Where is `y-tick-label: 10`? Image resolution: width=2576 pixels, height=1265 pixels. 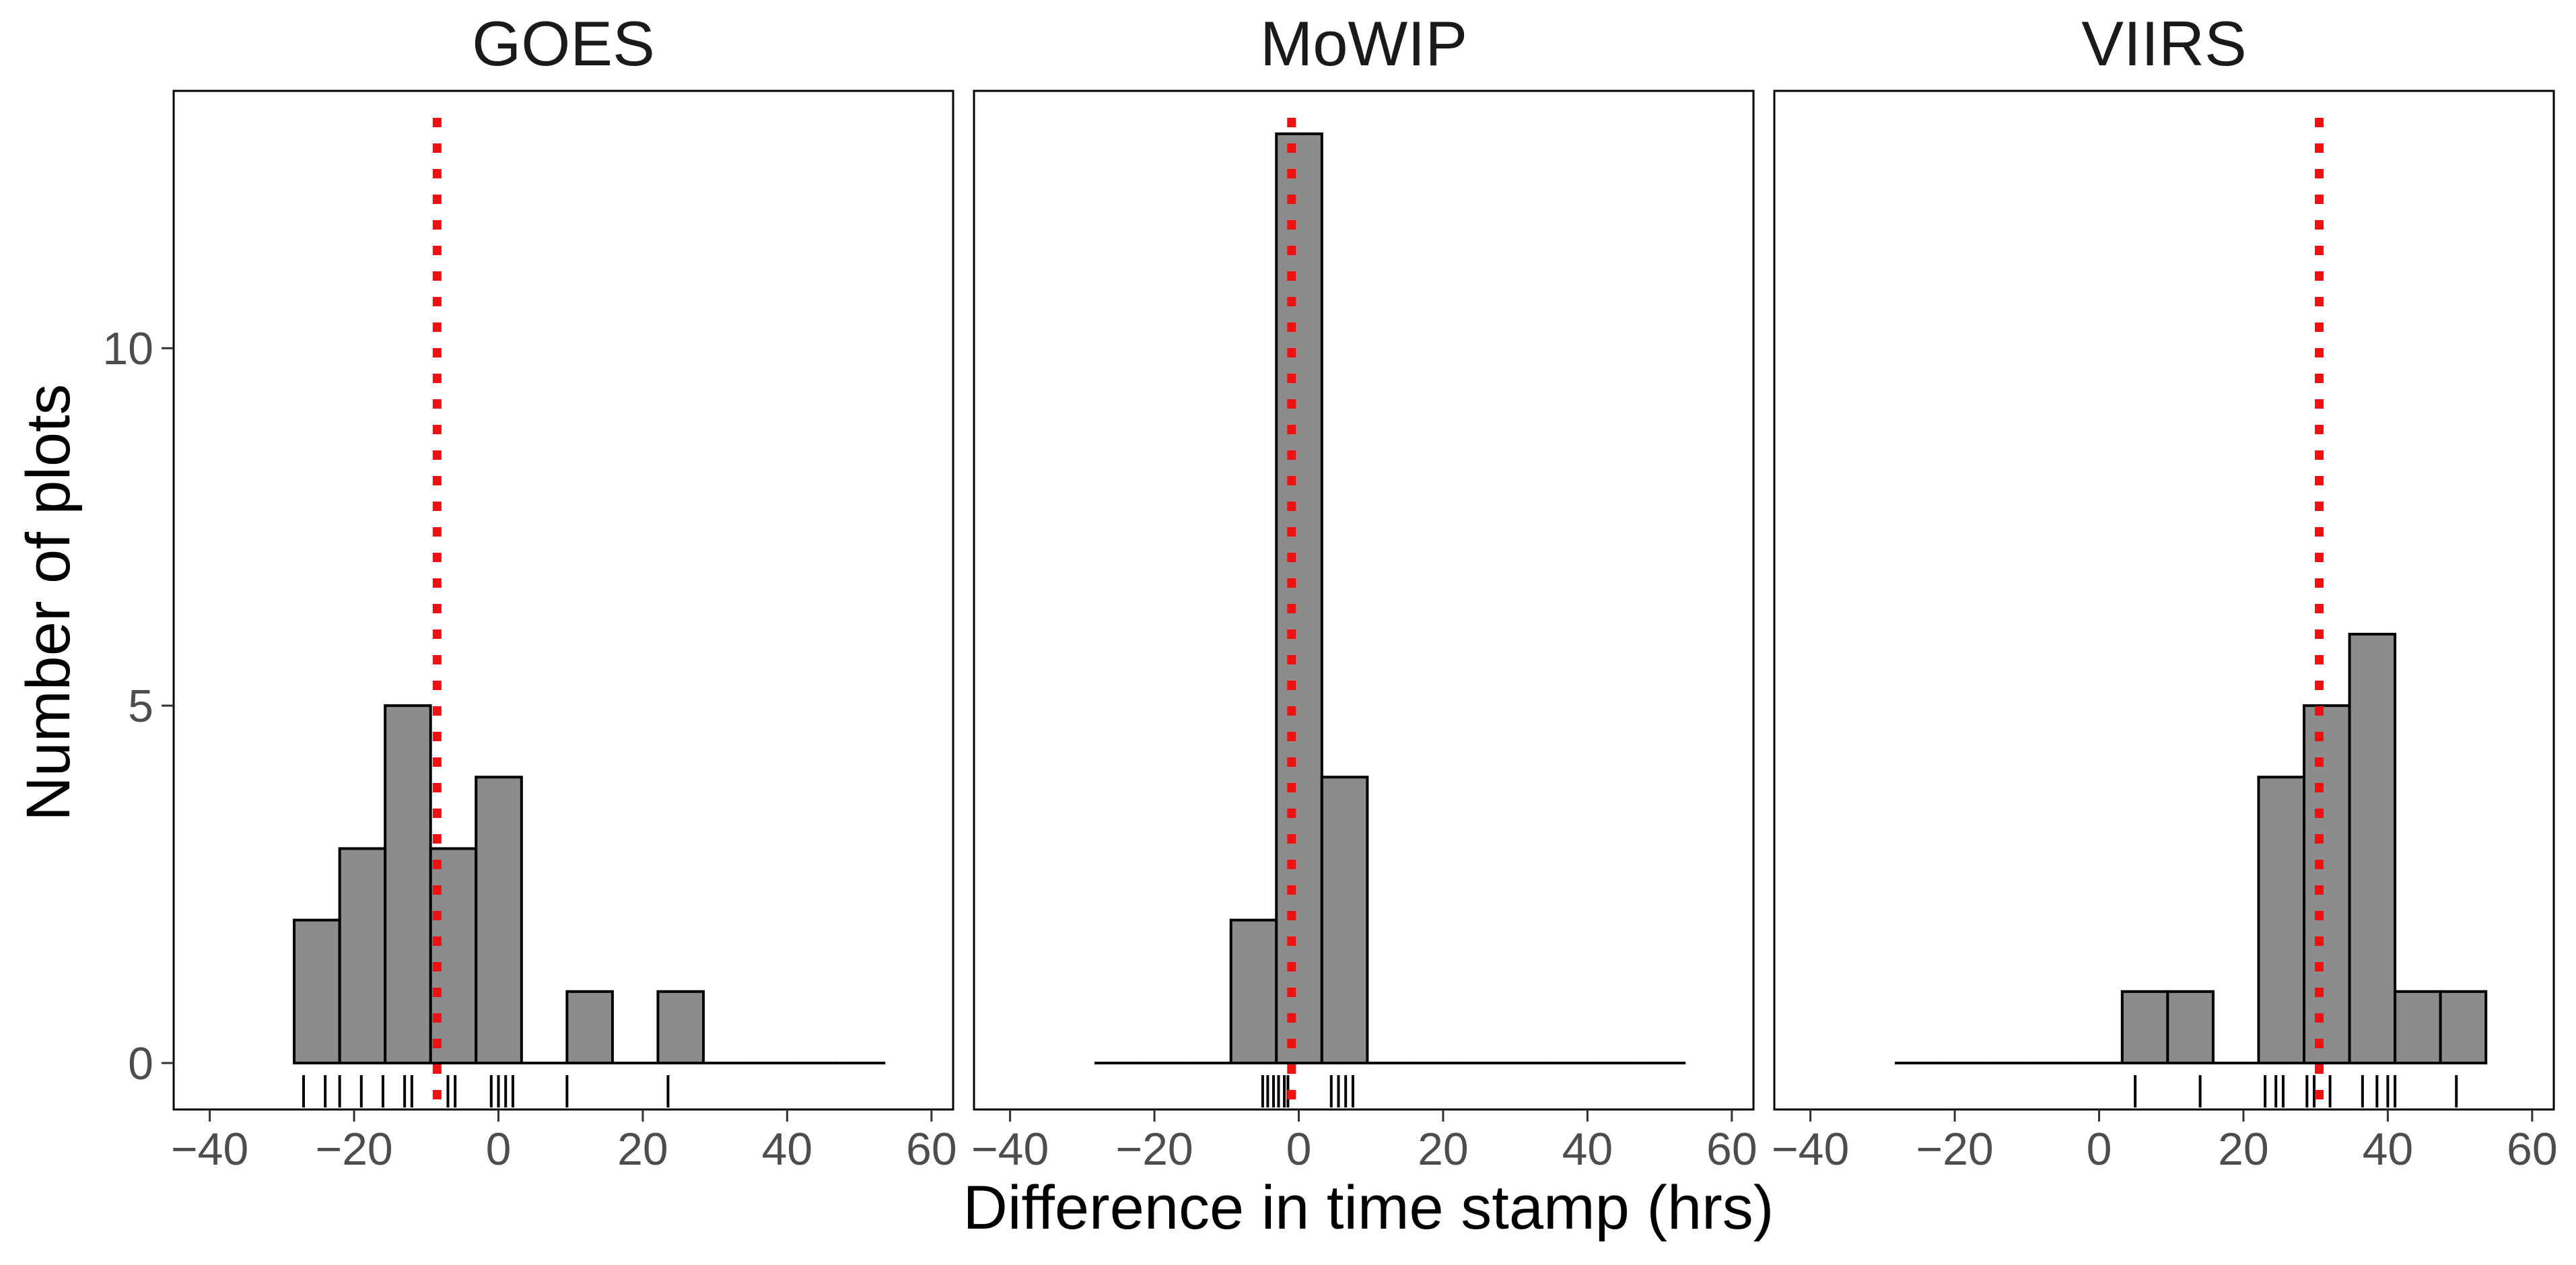 y-tick-label: 10 is located at coordinates (127, 349).